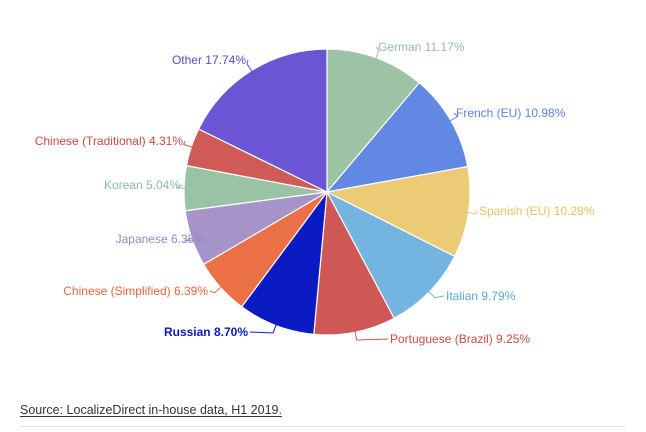  What do you see at coordinates (209, 60) in the screenshot?
I see `slice-label: Other 17.74%` at bounding box center [209, 60].